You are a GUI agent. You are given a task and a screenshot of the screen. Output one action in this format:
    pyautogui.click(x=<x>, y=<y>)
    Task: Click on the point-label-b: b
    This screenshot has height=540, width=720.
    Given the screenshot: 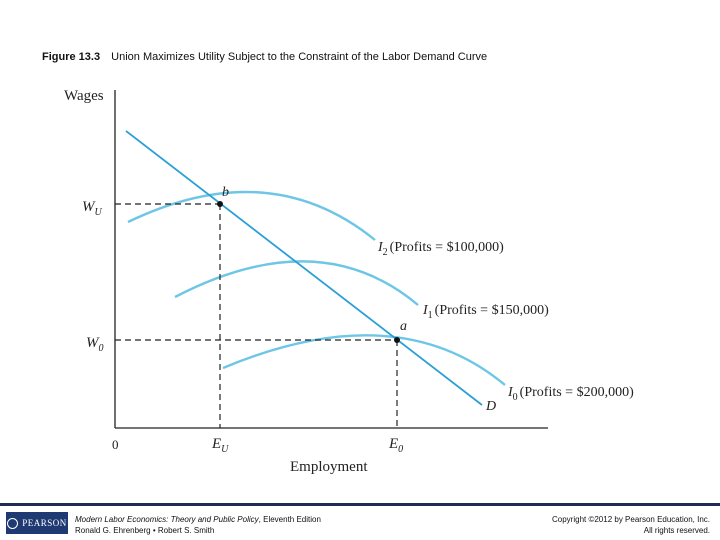 What is the action you would take?
    pyautogui.click(x=225, y=192)
    